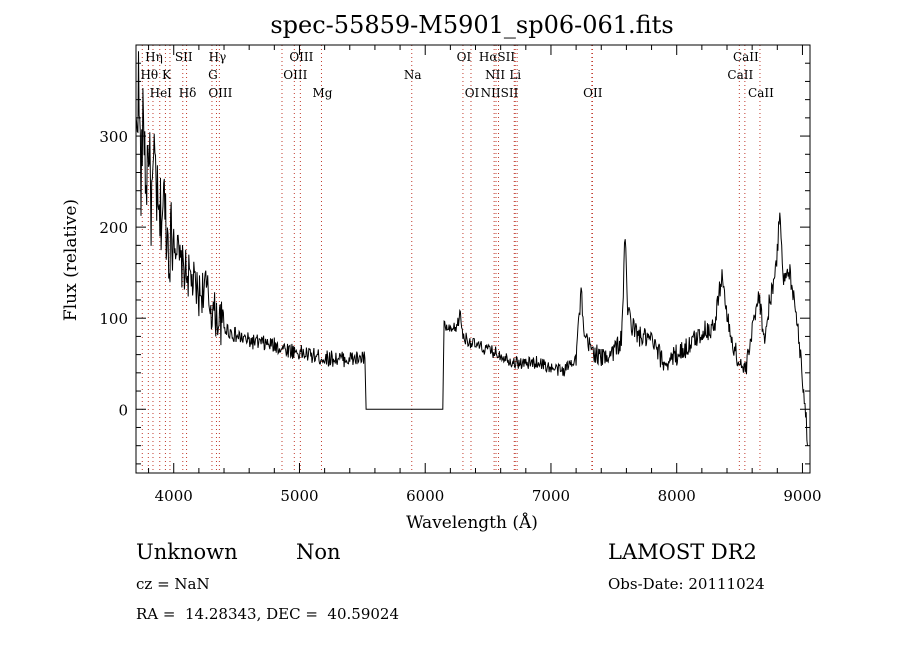 The image size is (900, 650). Describe the element at coordinates (113, 228) in the screenshot. I see `y-tick-label: 200` at that location.